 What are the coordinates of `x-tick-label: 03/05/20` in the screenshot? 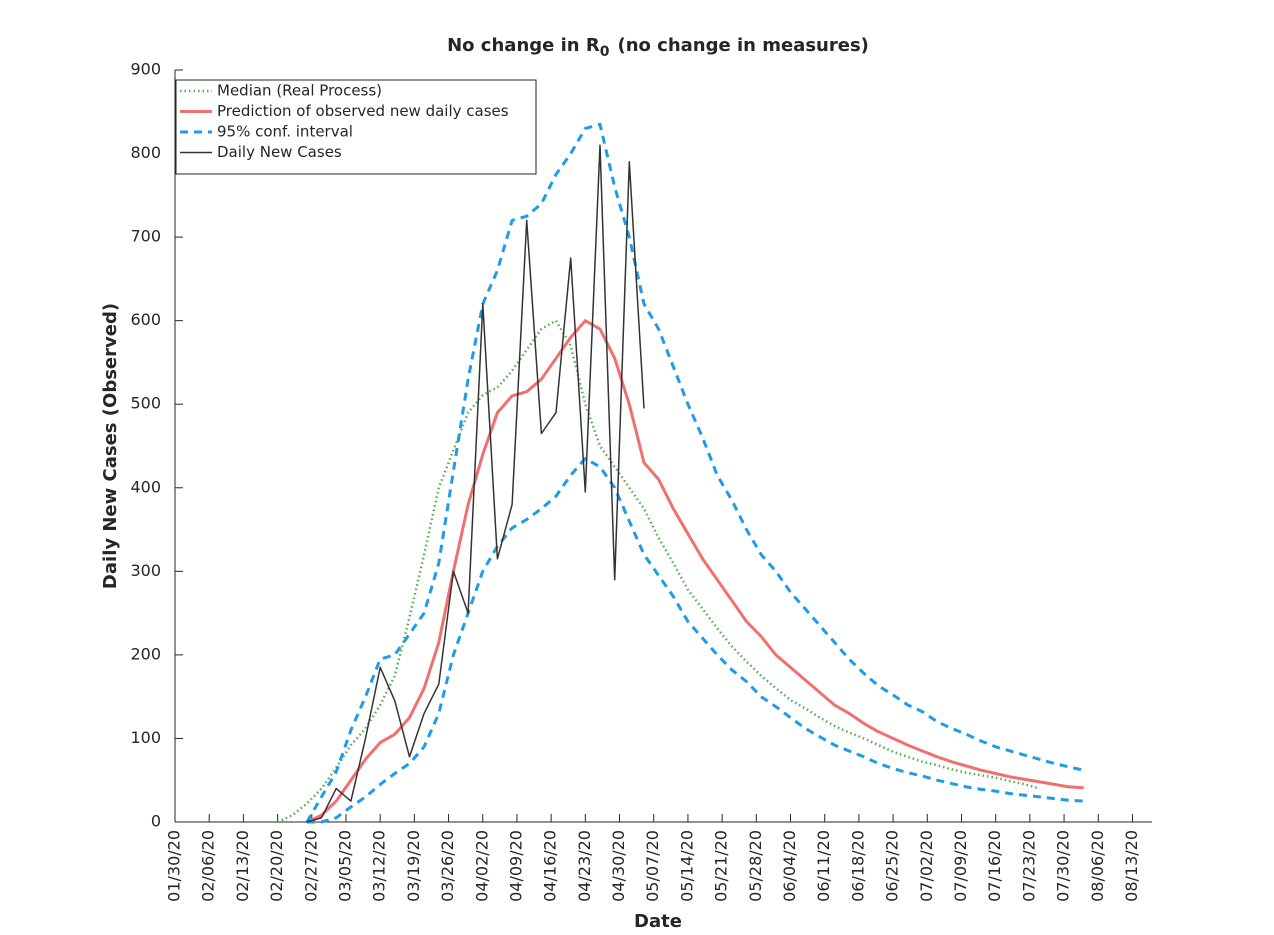 It's located at (344, 866).